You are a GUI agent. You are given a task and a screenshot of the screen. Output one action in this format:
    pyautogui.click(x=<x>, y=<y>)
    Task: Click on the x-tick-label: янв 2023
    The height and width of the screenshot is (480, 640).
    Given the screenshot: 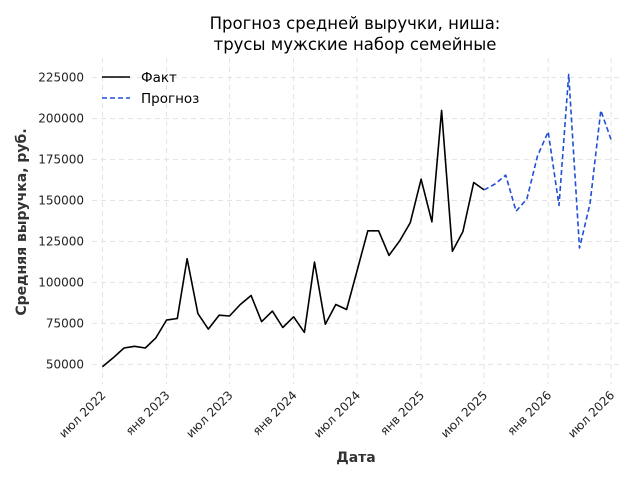 What is the action you would take?
    pyautogui.click(x=148, y=413)
    